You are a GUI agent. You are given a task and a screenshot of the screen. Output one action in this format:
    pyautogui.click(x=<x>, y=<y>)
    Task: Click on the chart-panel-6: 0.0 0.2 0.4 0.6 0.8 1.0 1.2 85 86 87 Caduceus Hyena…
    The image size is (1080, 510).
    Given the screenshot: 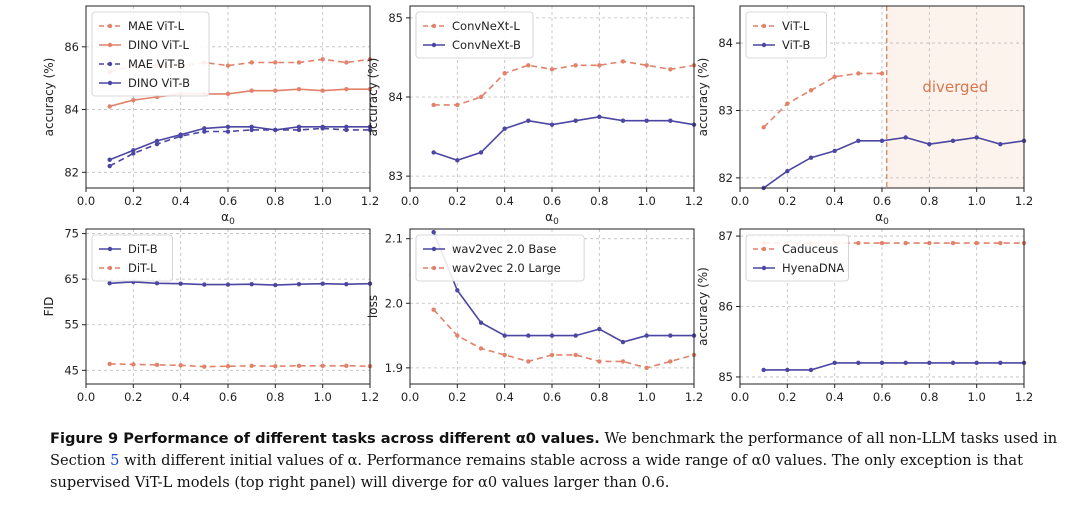 What is the action you would take?
    pyautogui.click(x=864, y=319)
    